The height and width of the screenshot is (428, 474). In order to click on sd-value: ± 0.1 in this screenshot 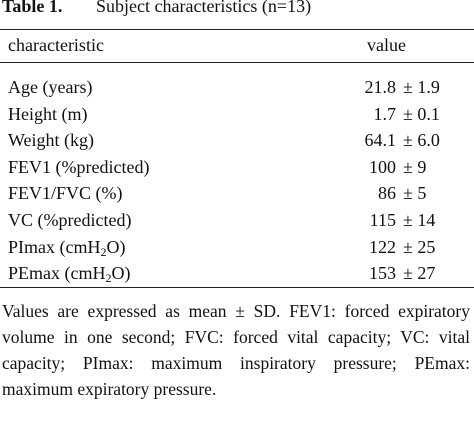, I will do `click(421, 113)`.